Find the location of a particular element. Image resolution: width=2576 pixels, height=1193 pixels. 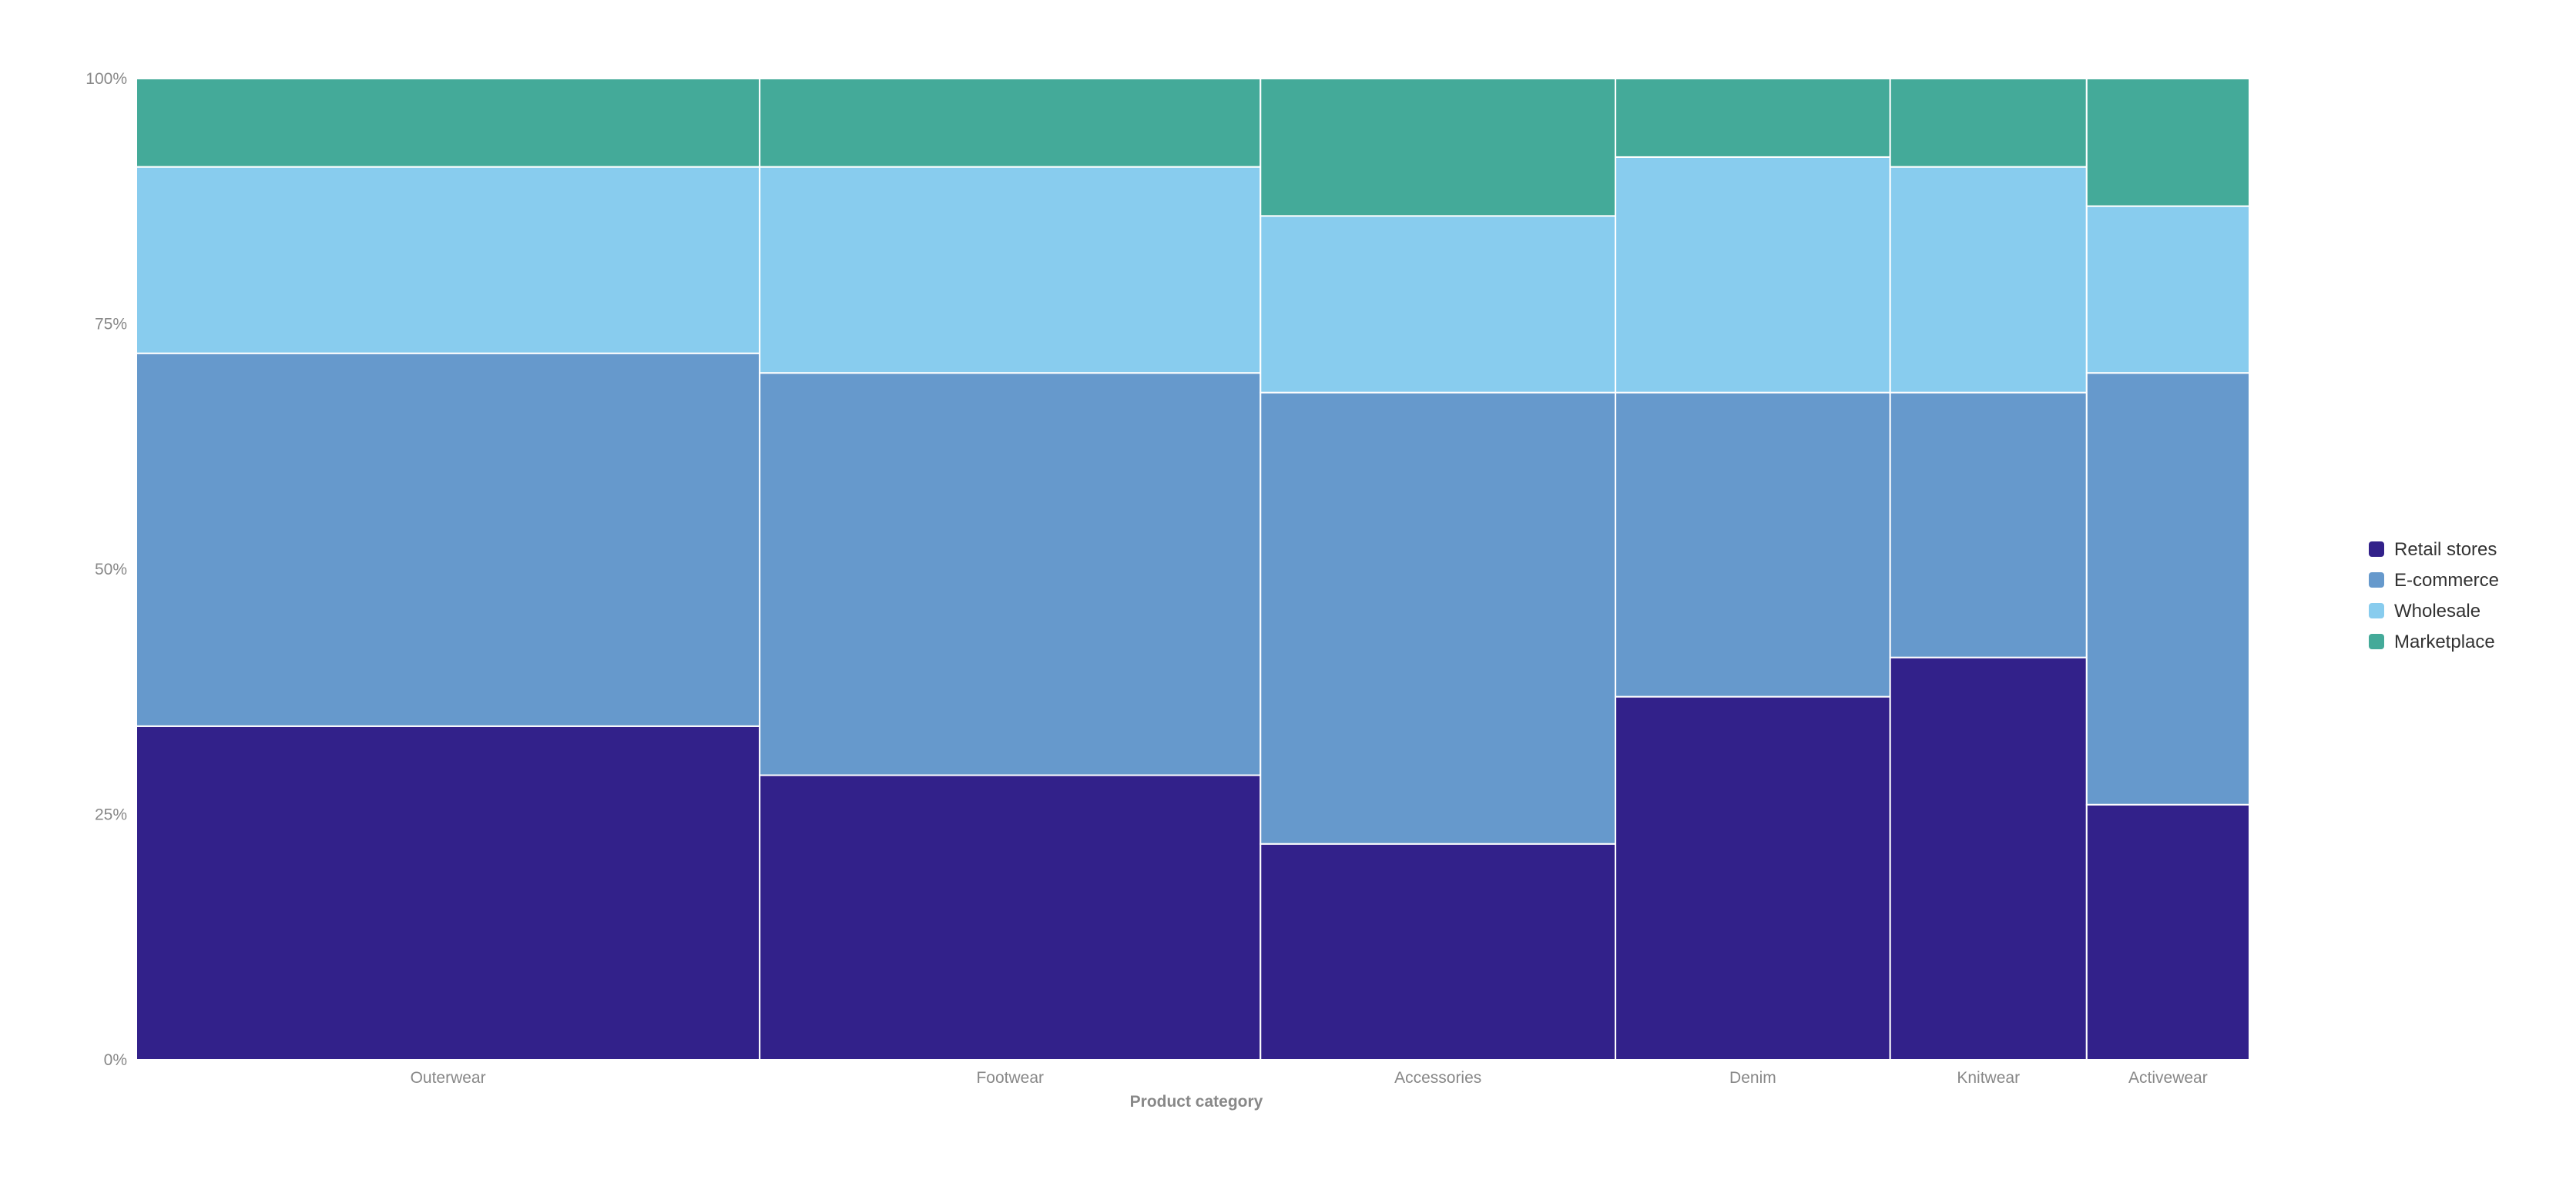

x-tick-label: Footwear is located at coordinates (1010, 1078).